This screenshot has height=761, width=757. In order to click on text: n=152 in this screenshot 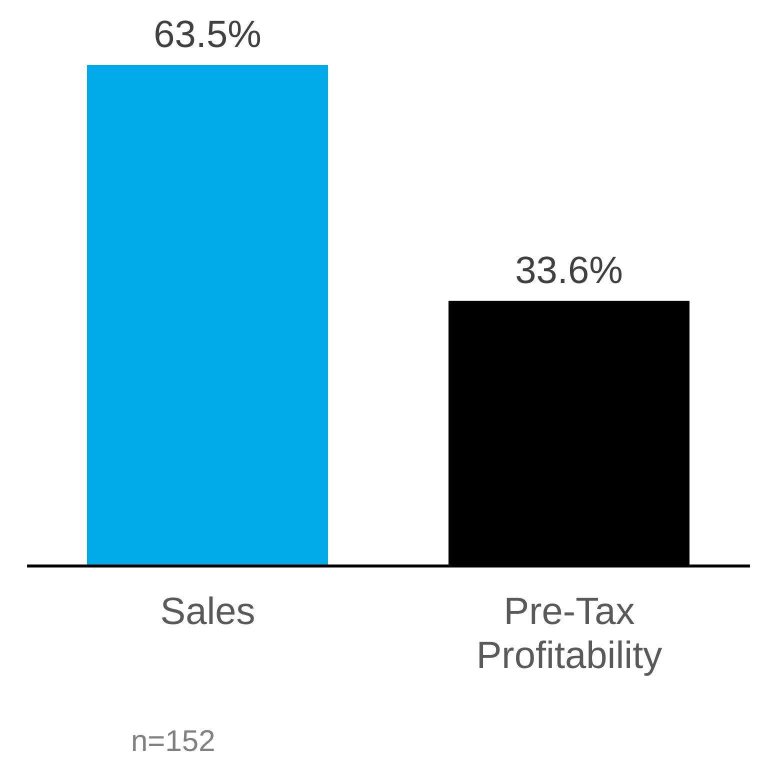, I will do `click(173, 742)`.